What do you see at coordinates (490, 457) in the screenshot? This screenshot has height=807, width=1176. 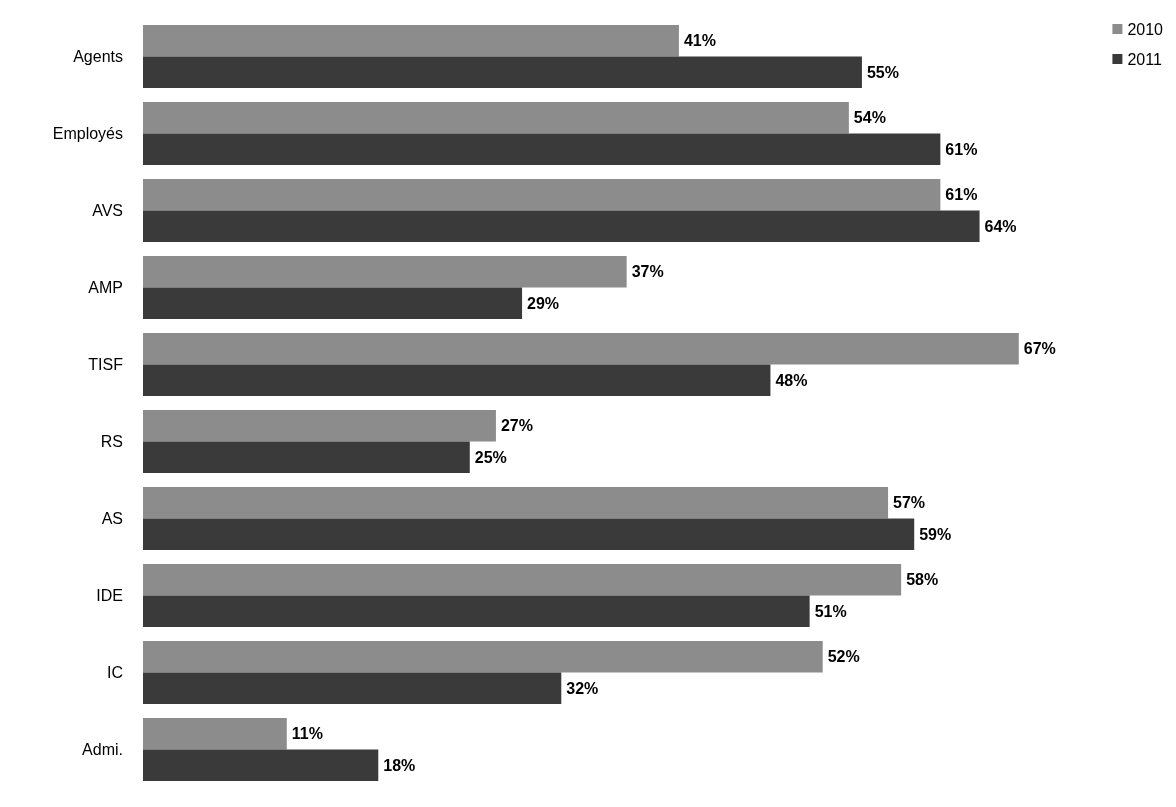 I see `data-label: 25%` at bounding box center [490, 457].